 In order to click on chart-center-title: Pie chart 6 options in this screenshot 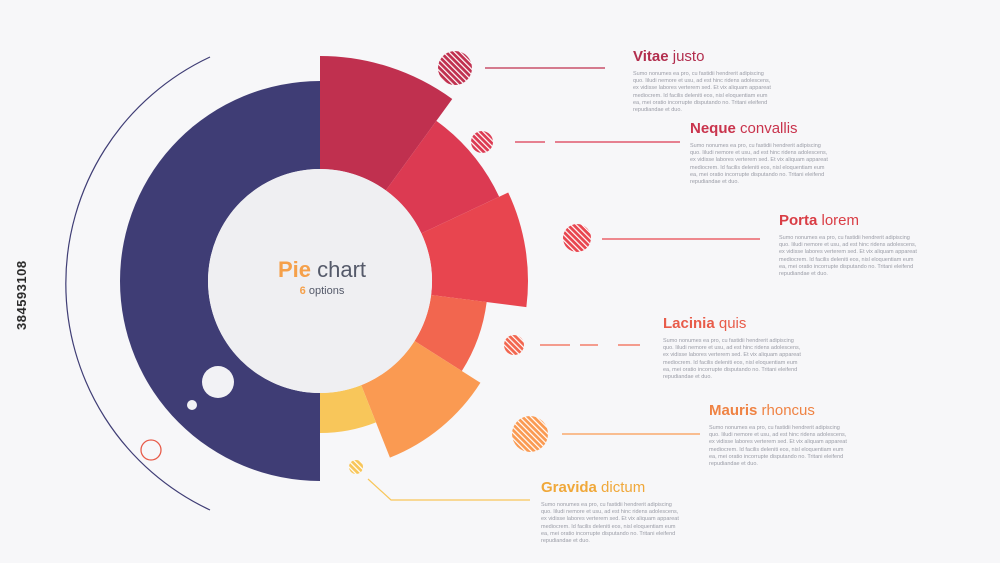, I will do `click(322, 277)`.